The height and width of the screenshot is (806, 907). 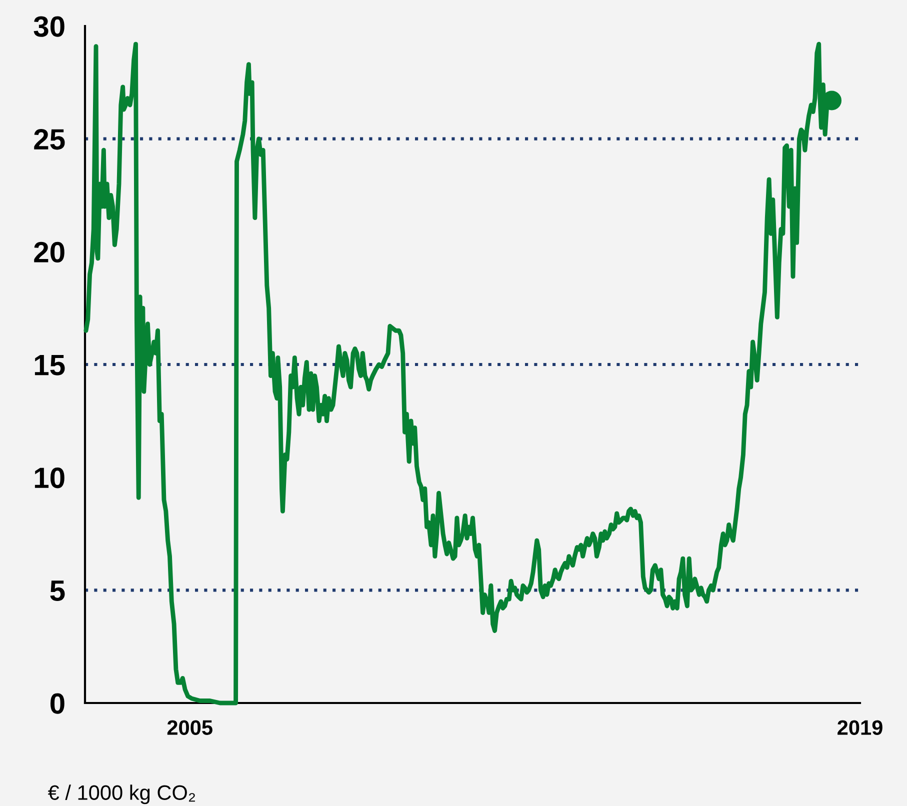 What do you see at coordinates (49, 478) in the screenshot?
I see `y-tick-label: 10` at bounding box center [49, 478].